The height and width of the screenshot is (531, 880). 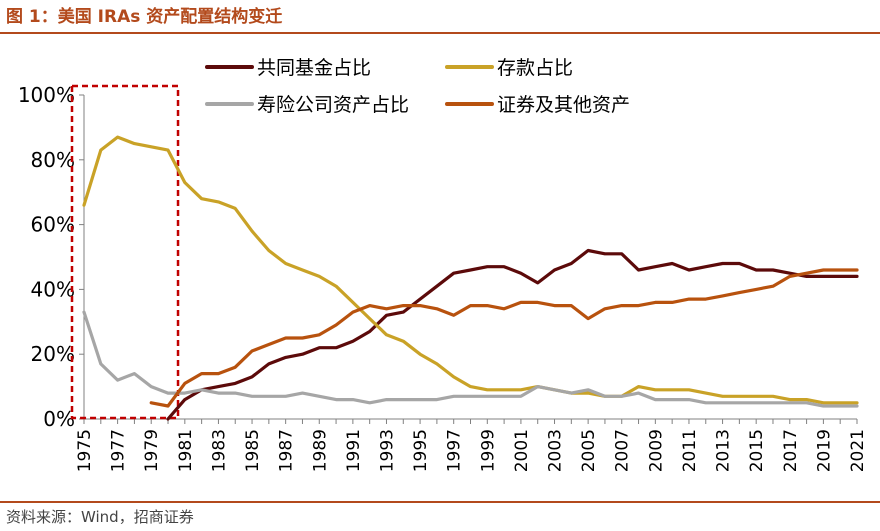 What do you see at coordinates (46, 95) in the screenshot?
I see `y-tick-label: 100%` at bounding box center [46, 95].